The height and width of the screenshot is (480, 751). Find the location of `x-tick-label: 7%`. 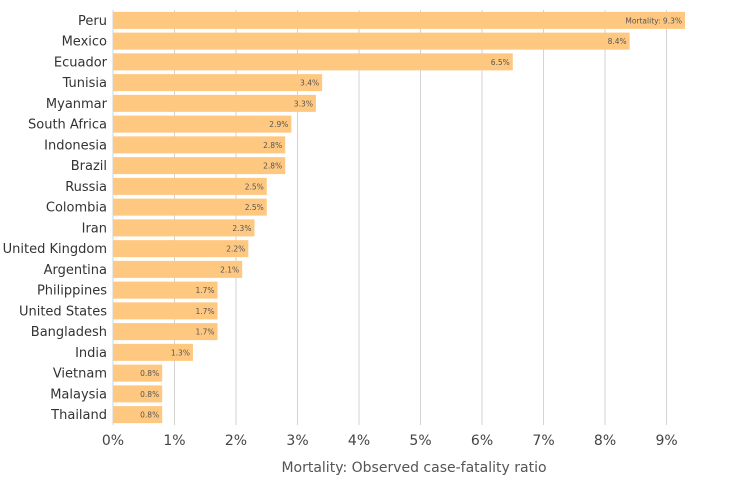

x-tick-label: 7% is located at coordinates (543, 441).